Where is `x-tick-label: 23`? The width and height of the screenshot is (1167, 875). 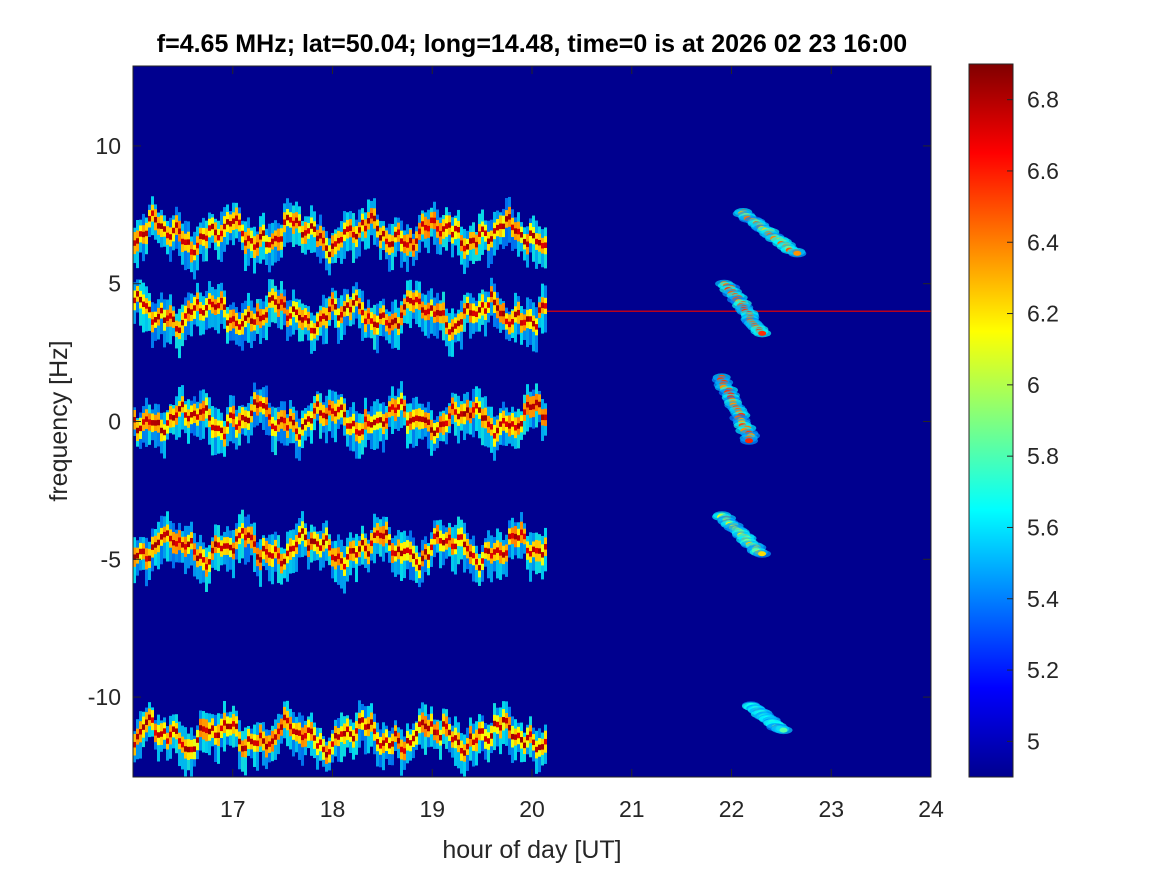 x-tick-label: 23 is located at coordinates (831, 809).